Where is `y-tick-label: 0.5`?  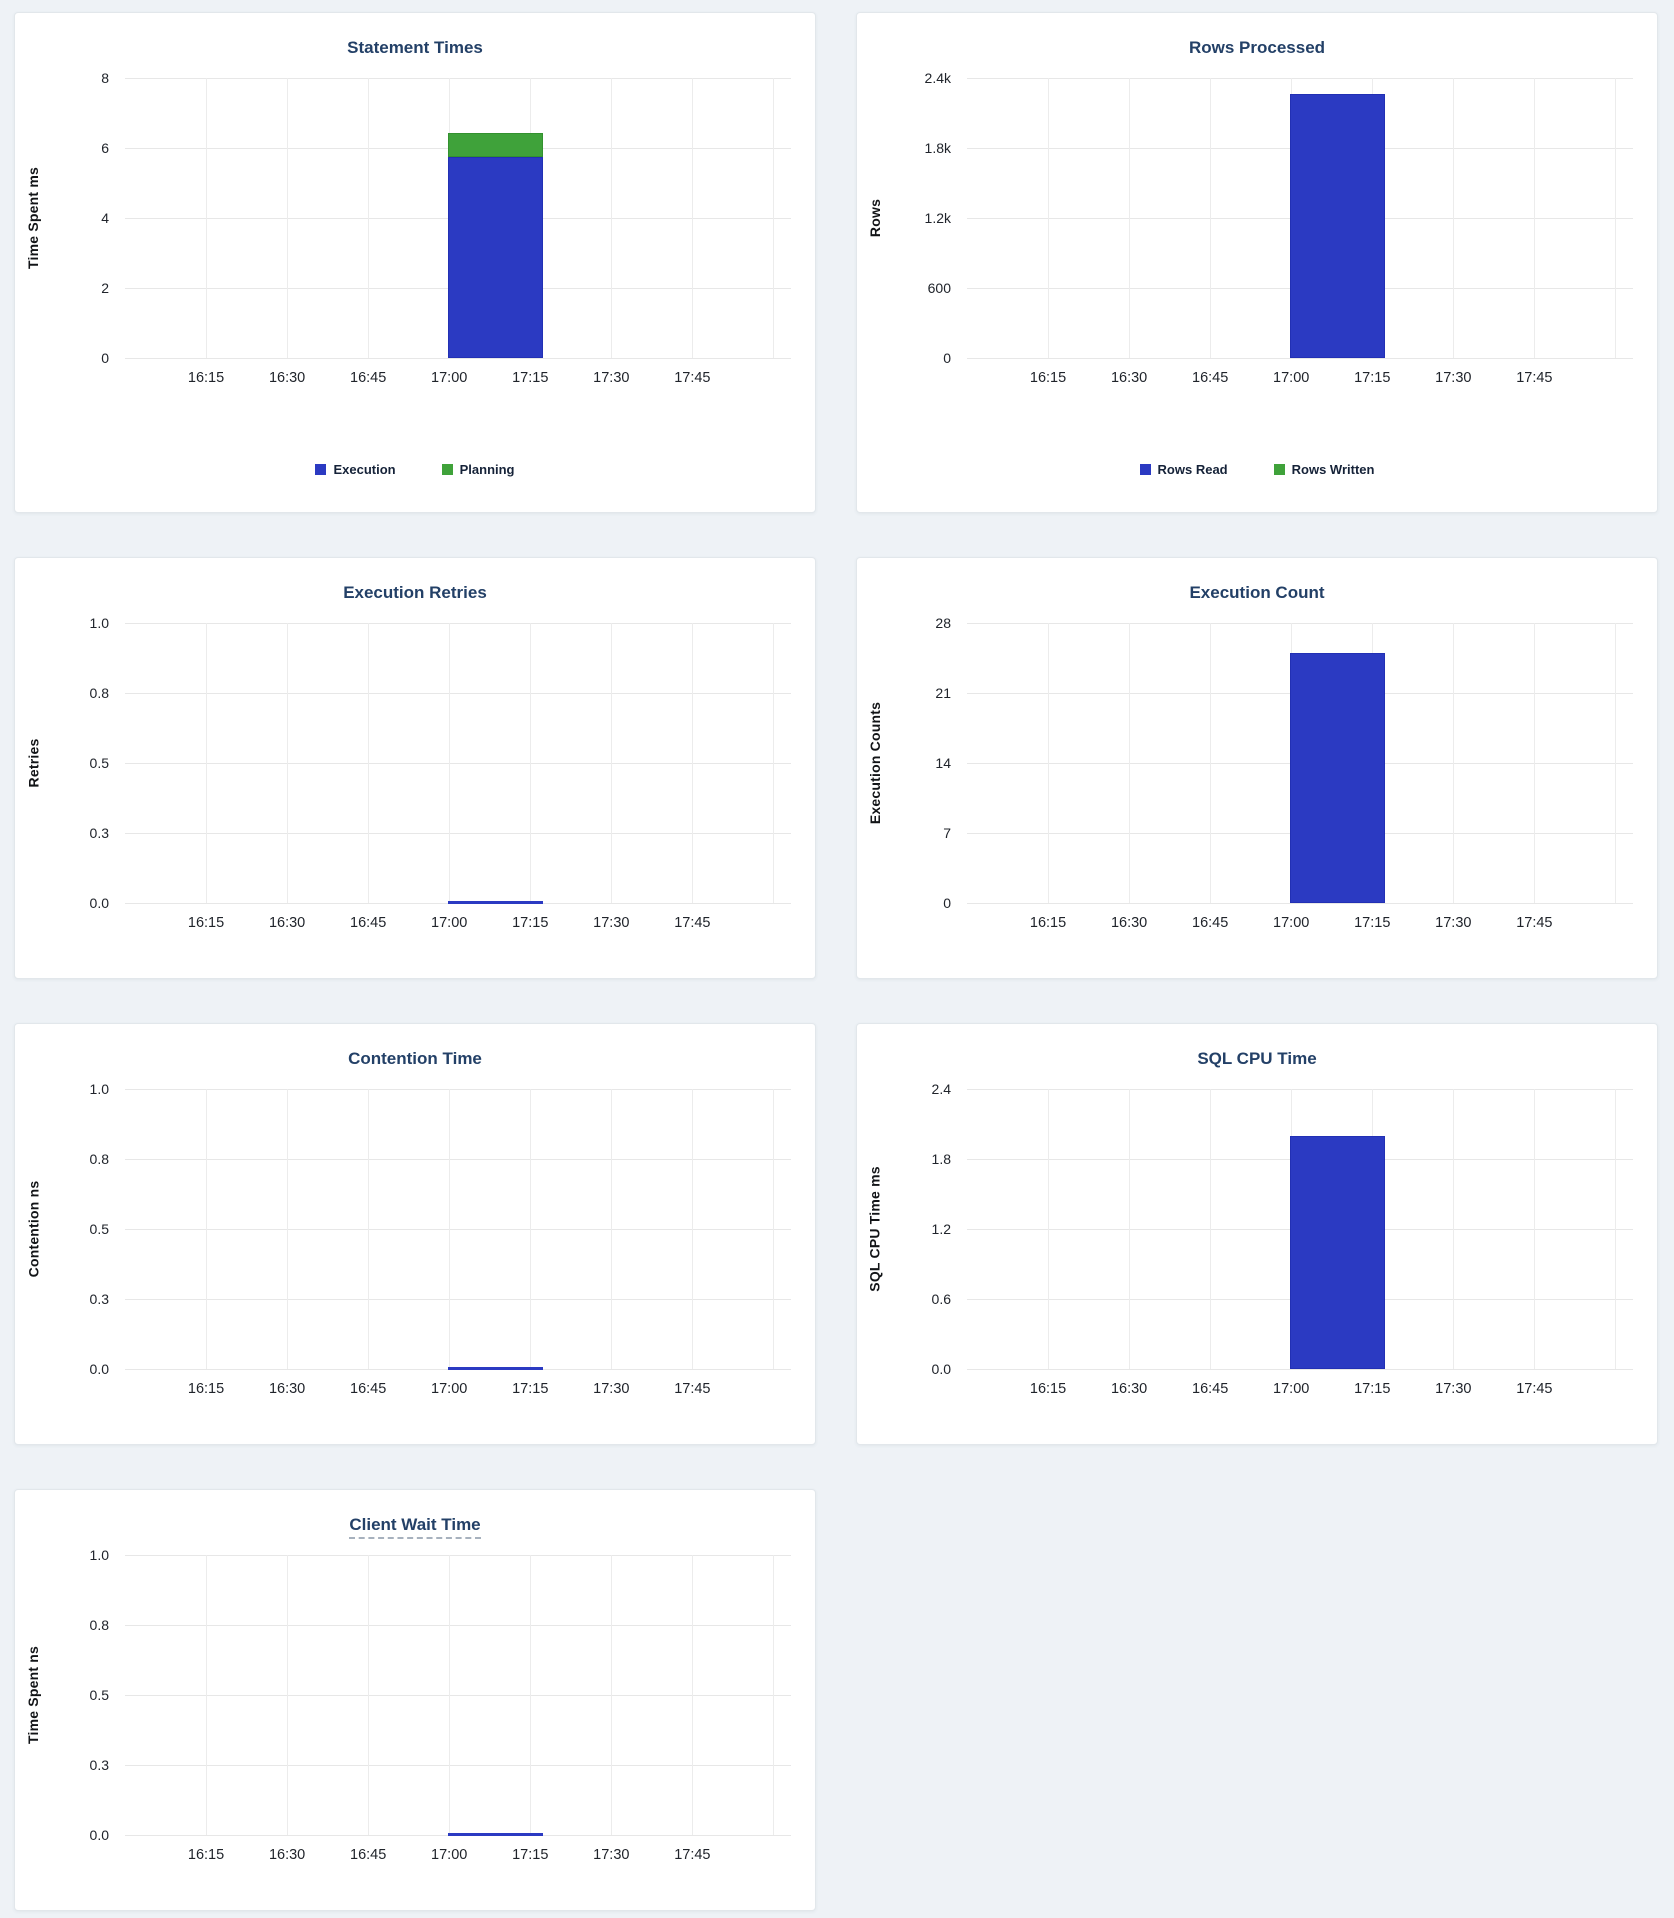 y-tick-label: 0.5 is located at coordinates (99, 1229).